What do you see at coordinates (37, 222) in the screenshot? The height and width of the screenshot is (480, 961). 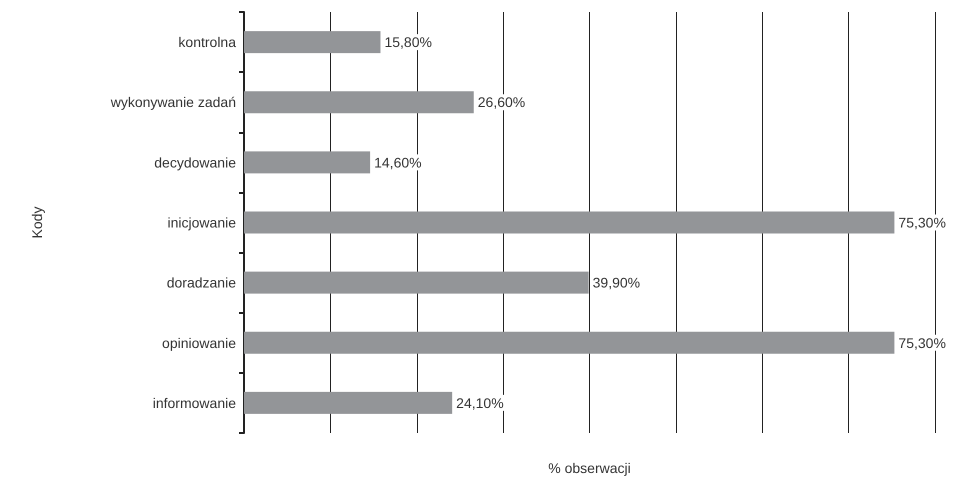 I see `y-axis-title: Kody` at bounding box center [37, 222].